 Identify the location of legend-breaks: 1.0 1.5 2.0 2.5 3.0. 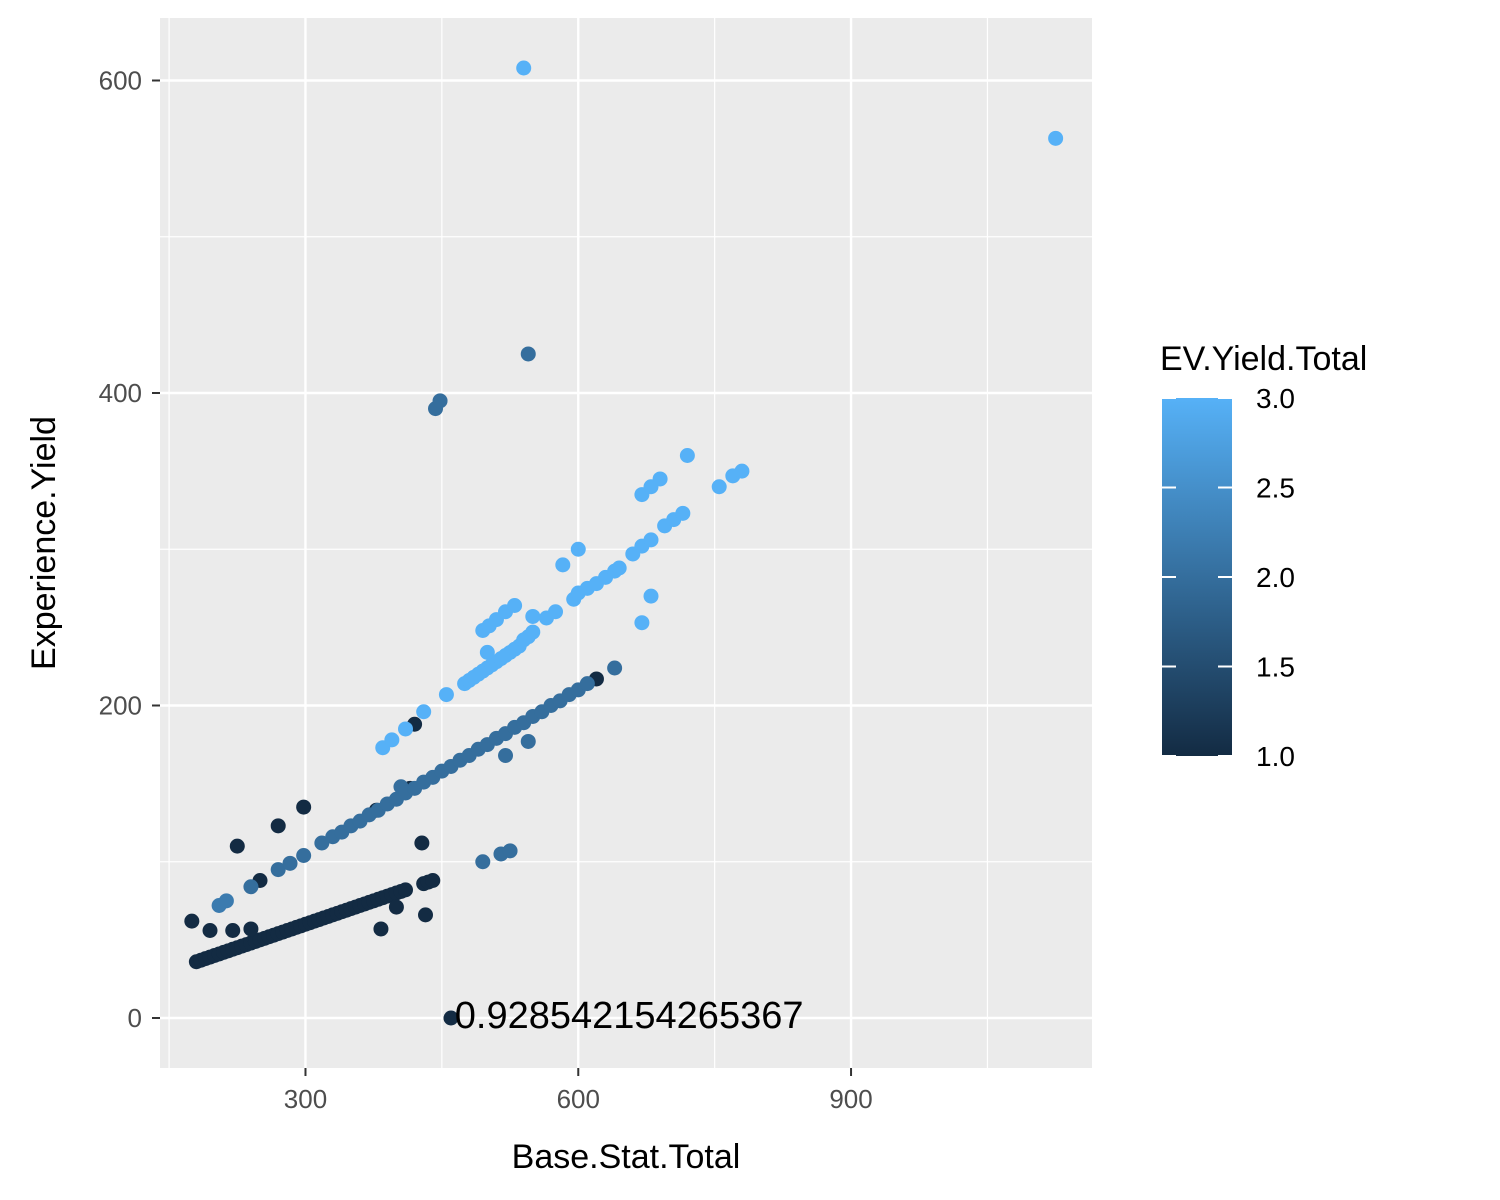
(1228, 577).